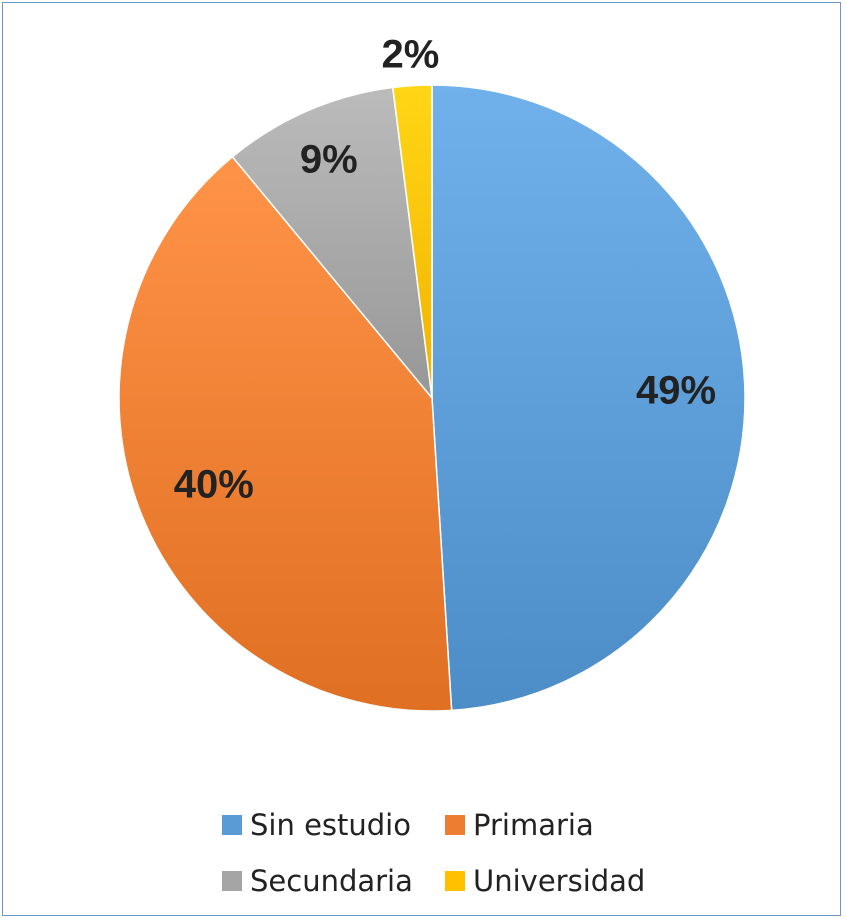 The width and height of the screenshot is (846, 921). I want to click on pie-slice-secundaria, so click(332, 243).